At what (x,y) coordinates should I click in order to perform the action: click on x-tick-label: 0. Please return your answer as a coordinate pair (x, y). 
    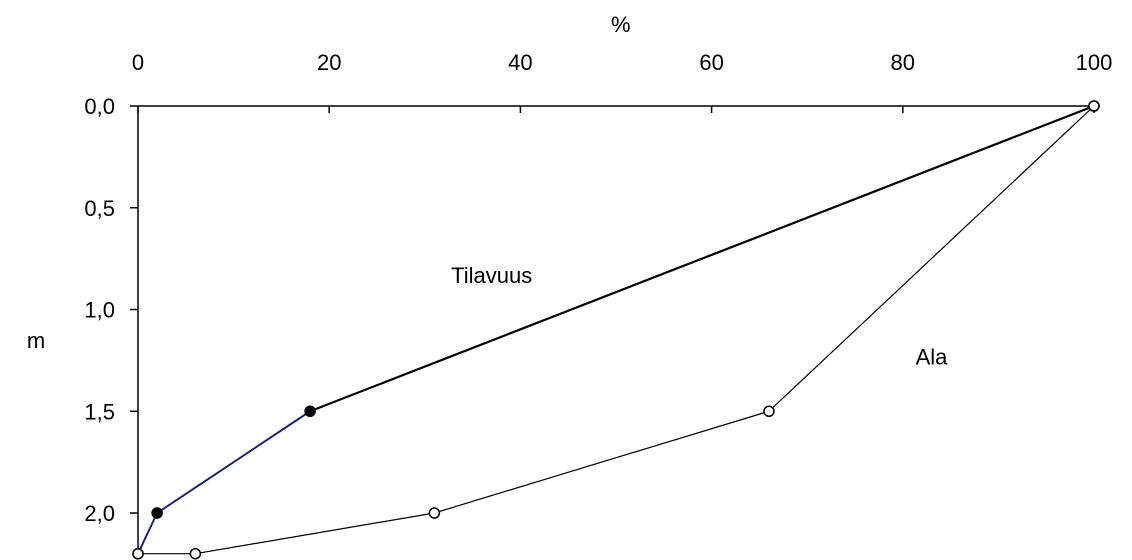
    Looking at the image, I should click on (138, 62).